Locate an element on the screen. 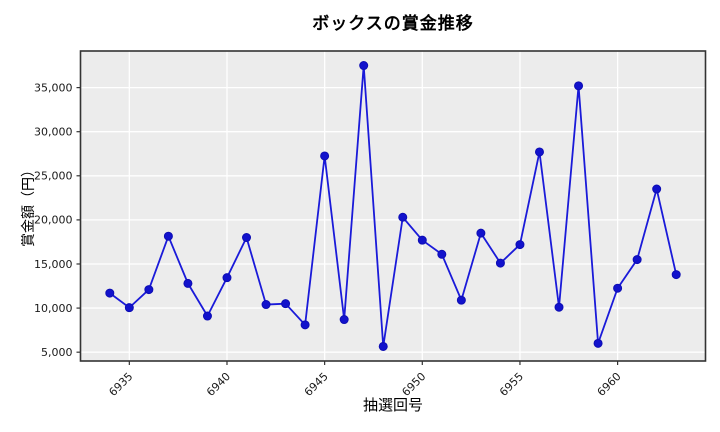  chart-title: ボックスの賞金推移 is located at coordinates (393, 24).